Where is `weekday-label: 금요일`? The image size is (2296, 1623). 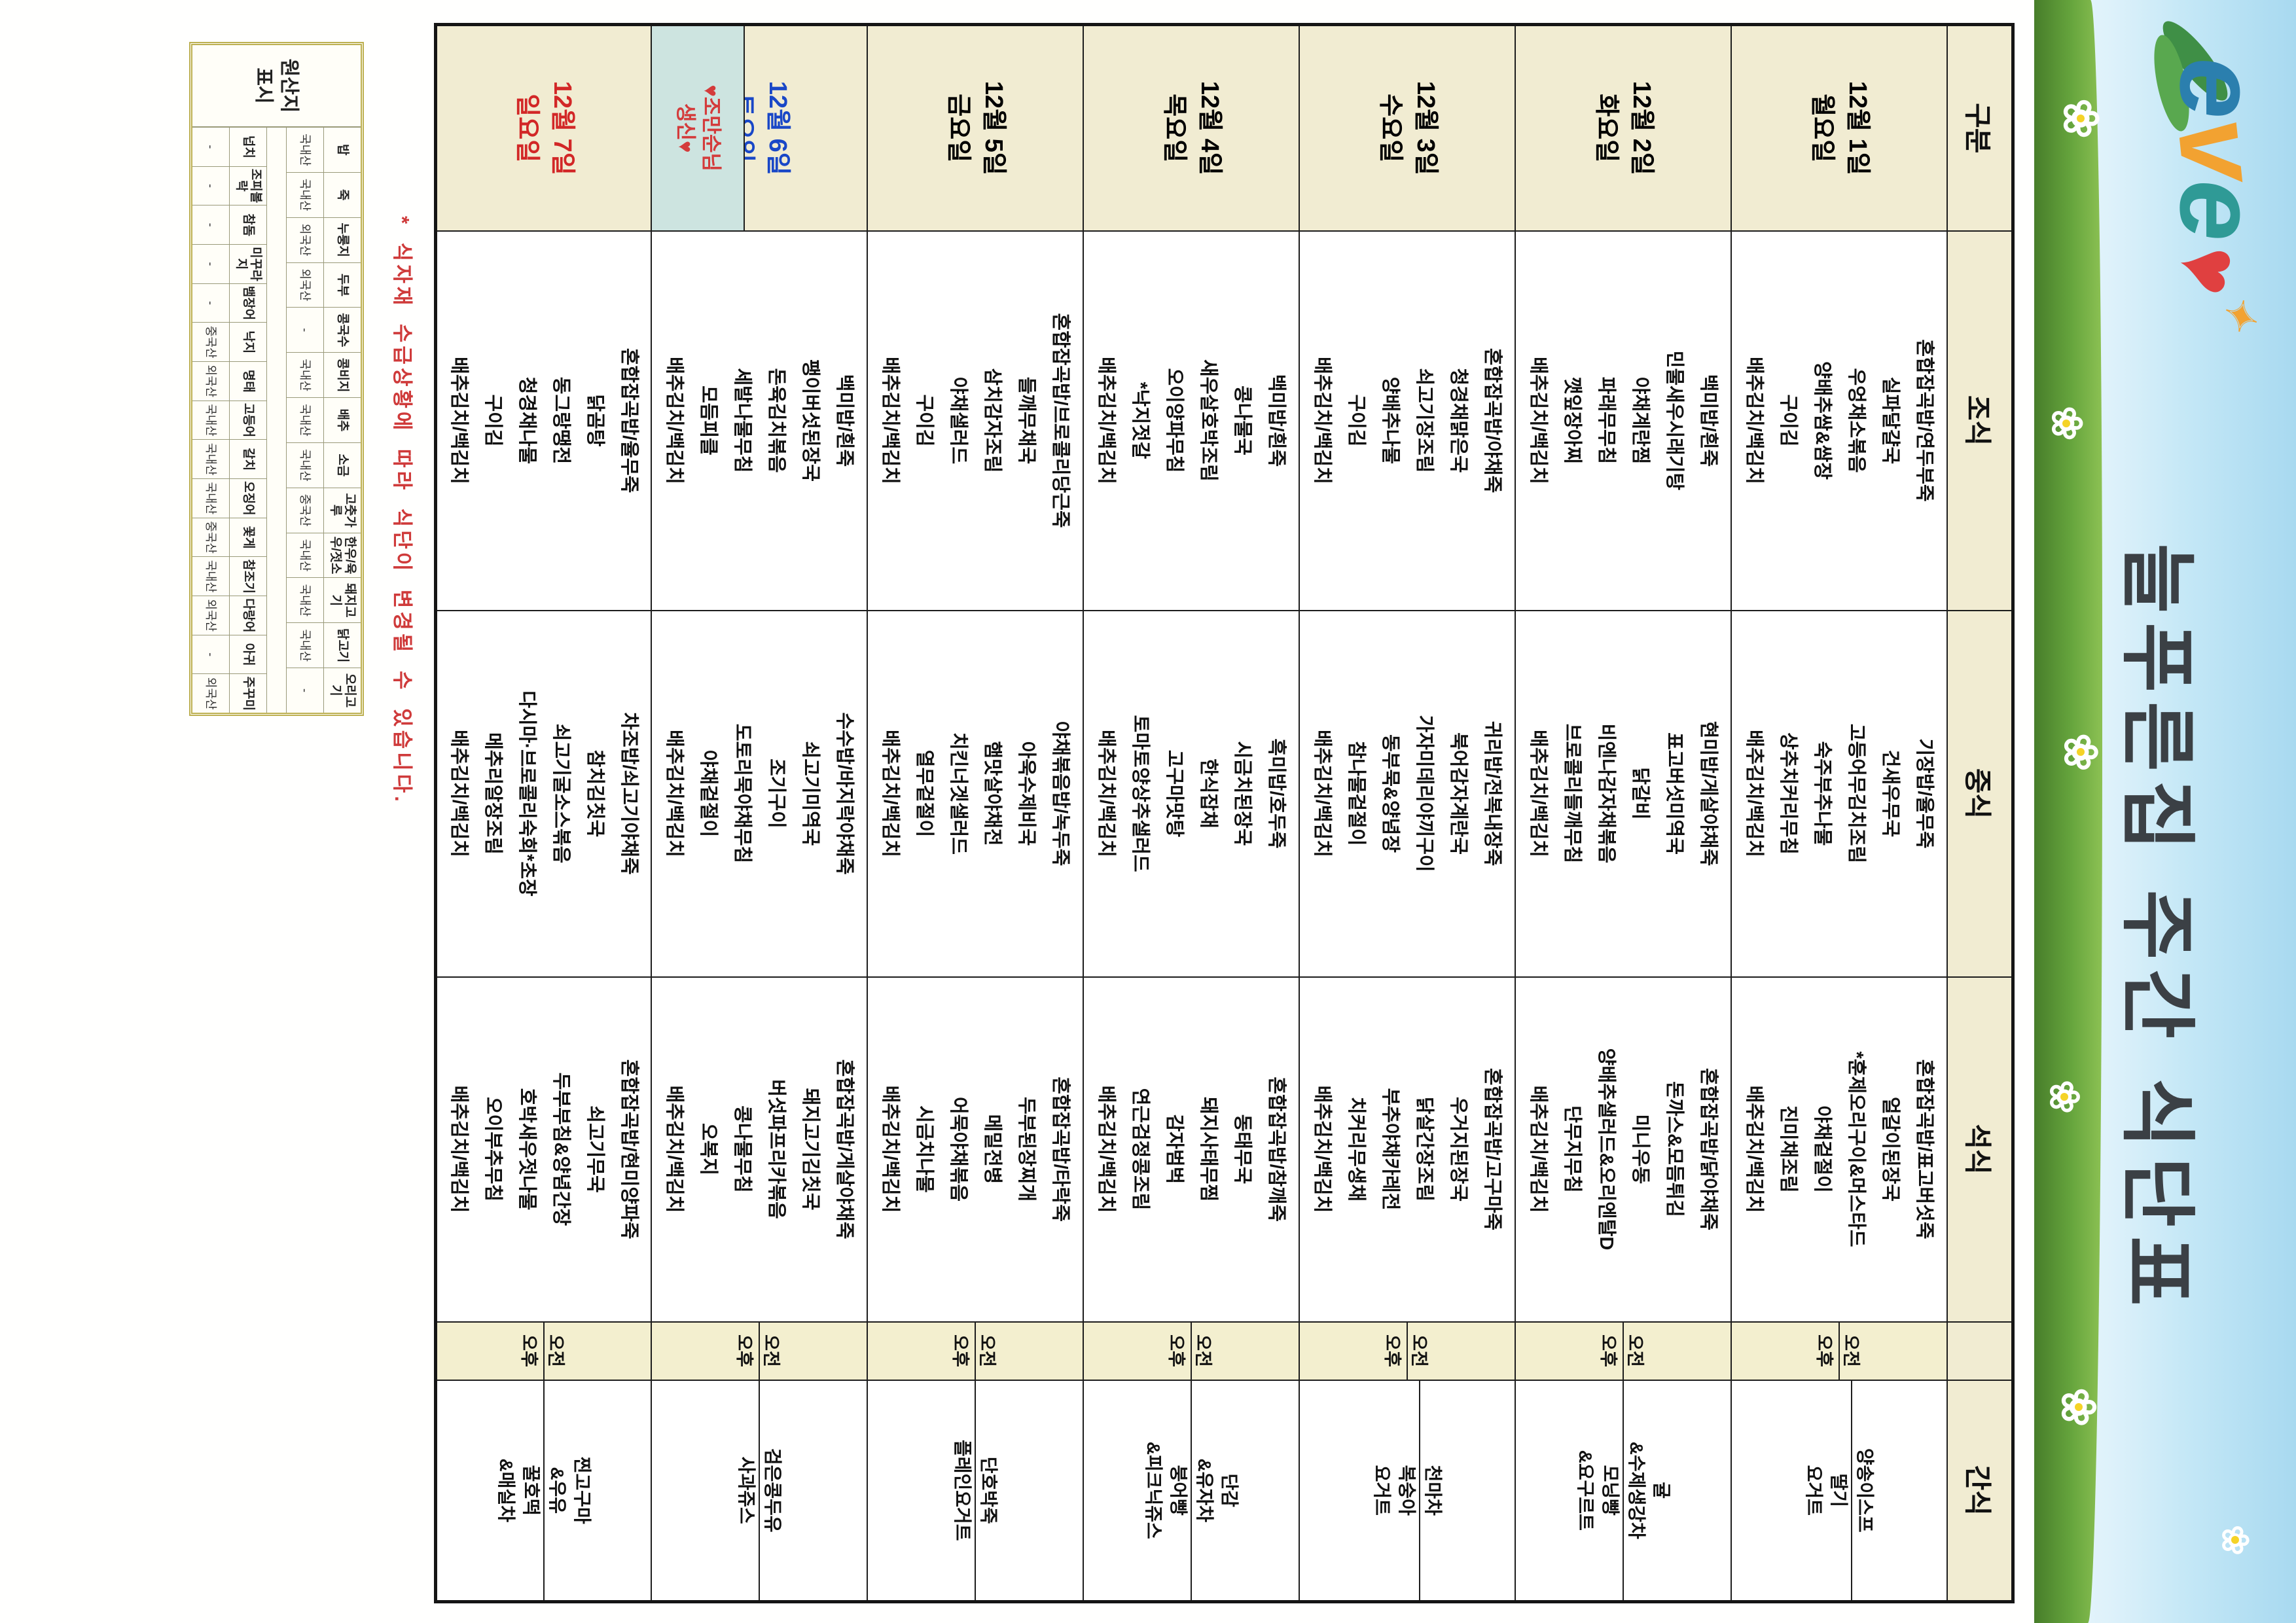 weekday-label: 금요일 is located at coordinates (958, 128).